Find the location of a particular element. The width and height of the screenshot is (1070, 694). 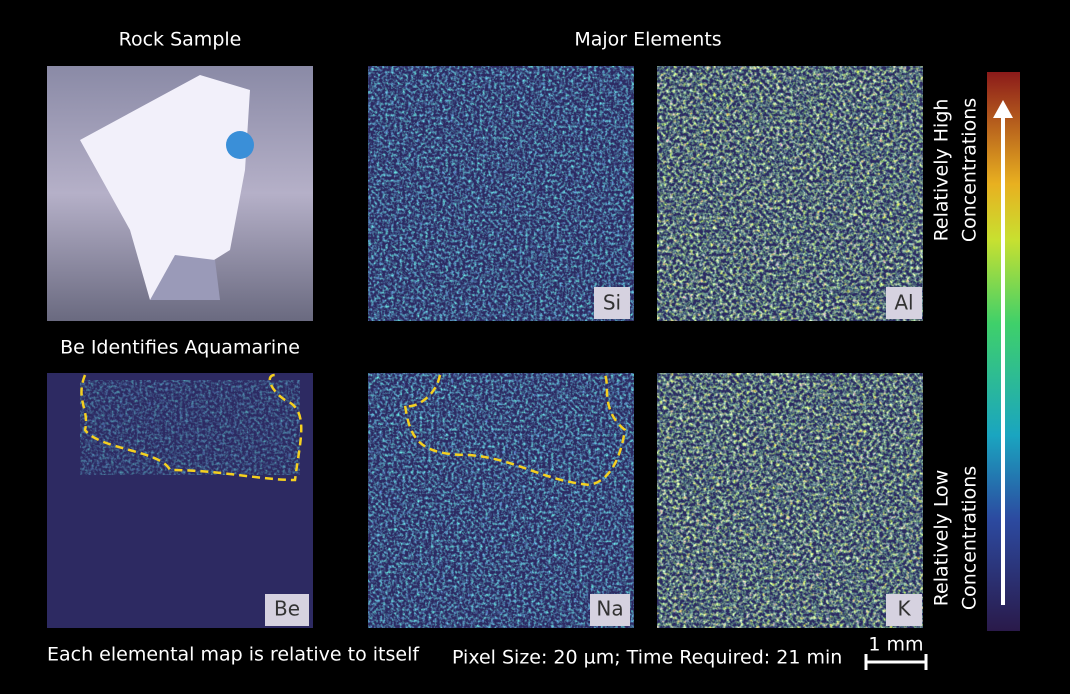

map-label: Na is located at coordinates (609, 609).